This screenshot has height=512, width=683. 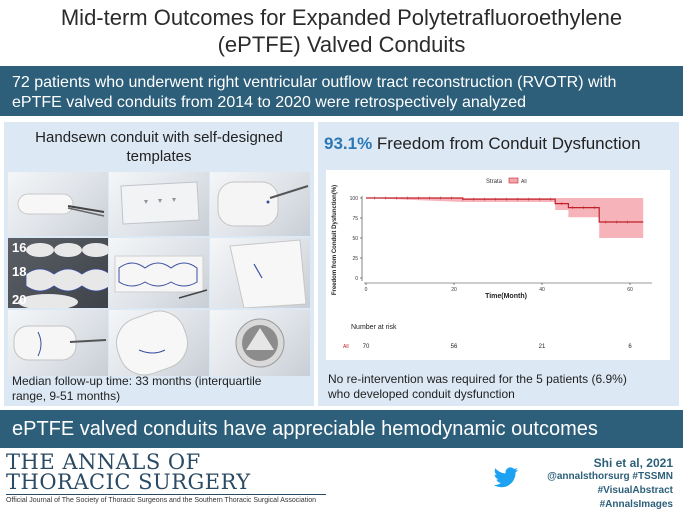 I want to click on risk-table-strata: All, so click(x=346, y=347).